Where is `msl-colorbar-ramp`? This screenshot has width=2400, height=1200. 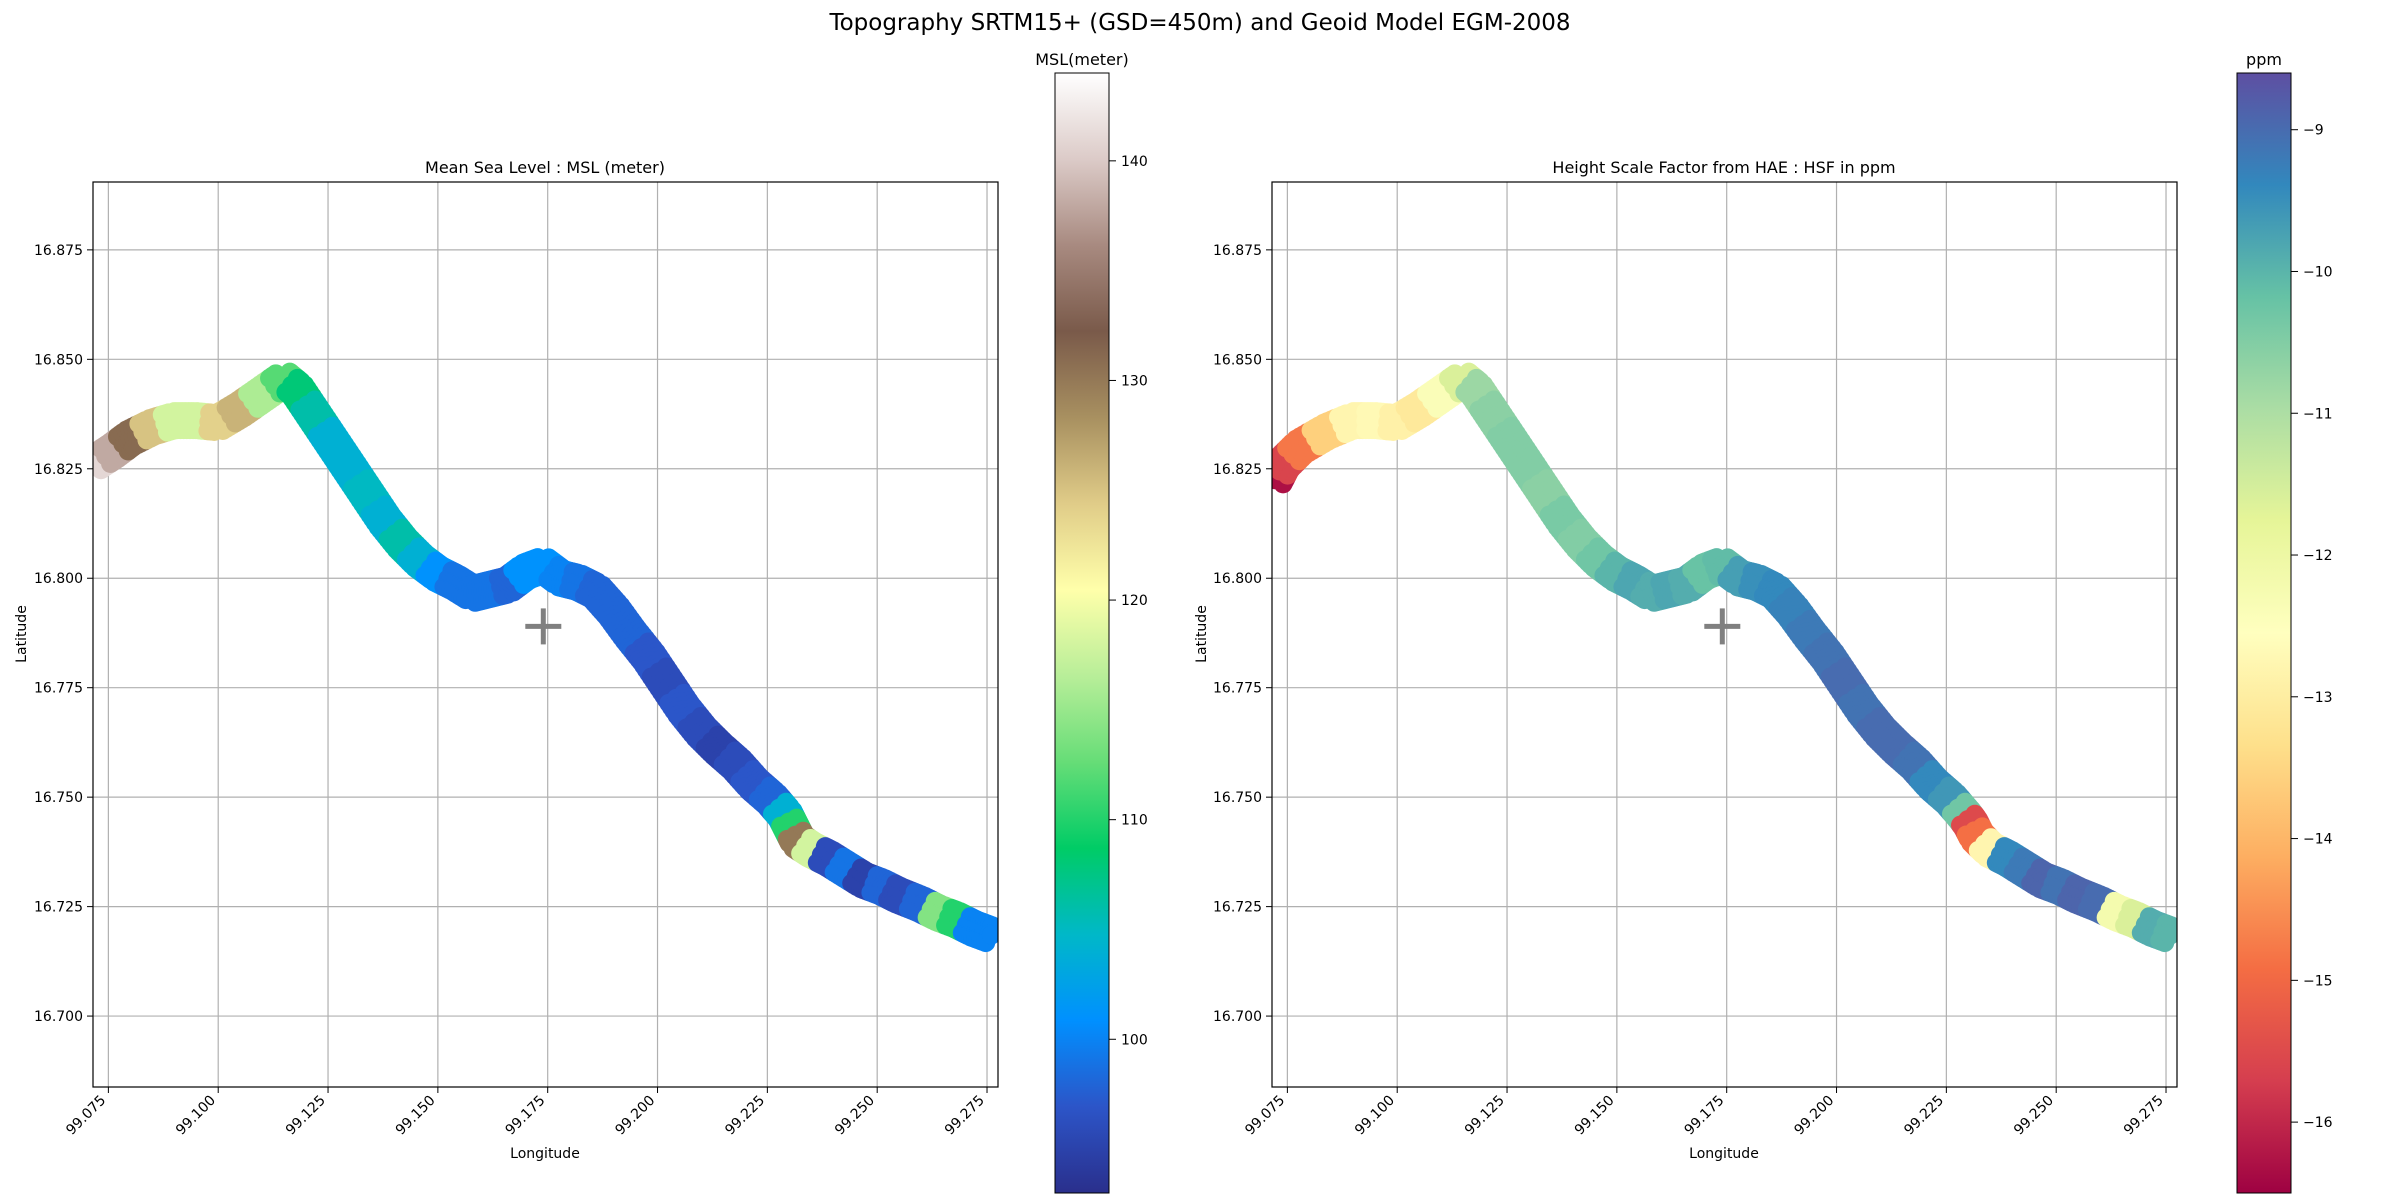 msl-colorbar-ramp is located at coordinates (1082, 633).